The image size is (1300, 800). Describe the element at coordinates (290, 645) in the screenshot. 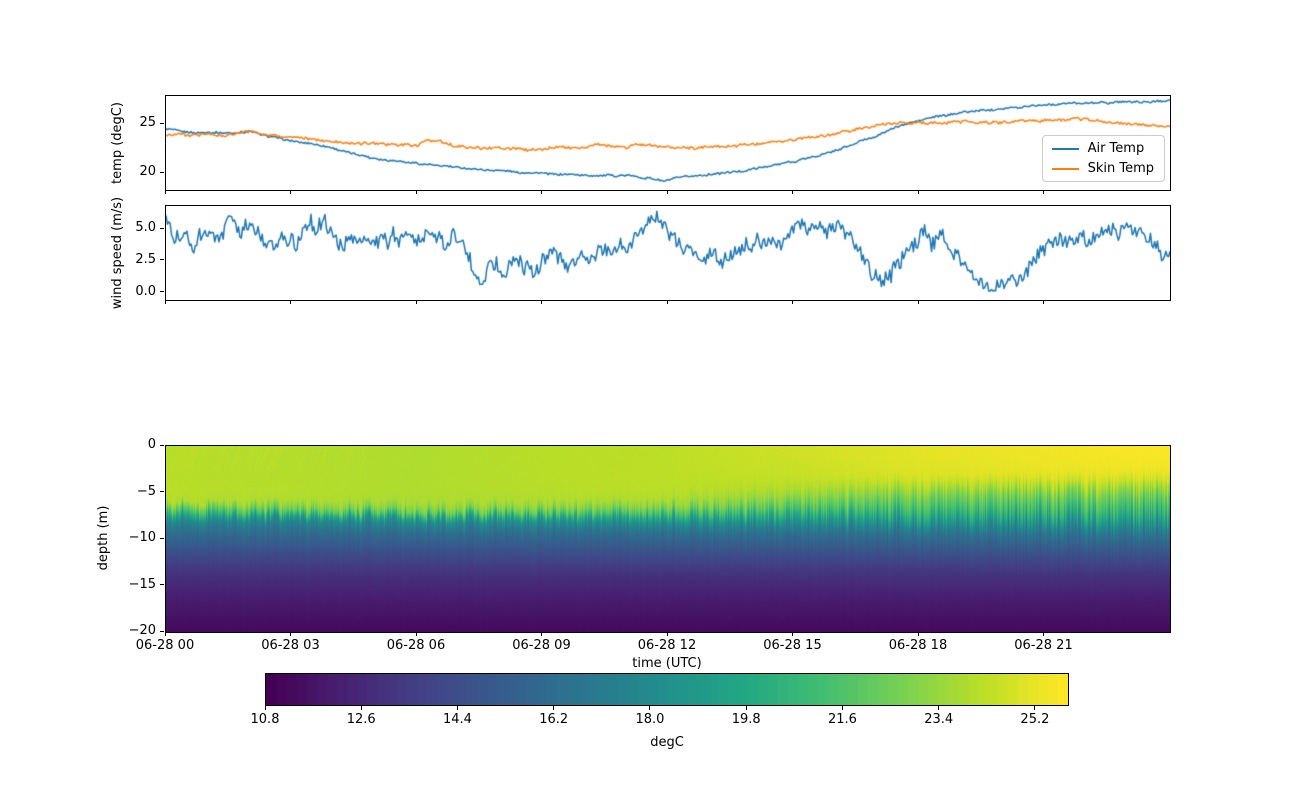

I see `time-xtick-label: 06-28 03` at that location.